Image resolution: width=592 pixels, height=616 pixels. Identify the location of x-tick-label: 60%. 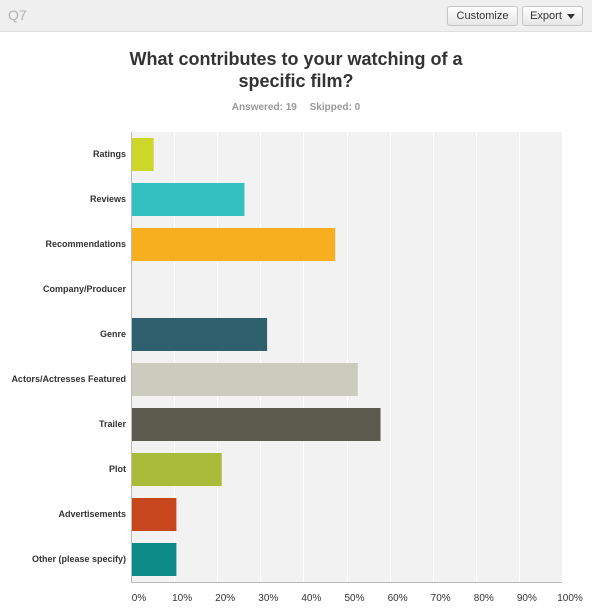
(397, 598).